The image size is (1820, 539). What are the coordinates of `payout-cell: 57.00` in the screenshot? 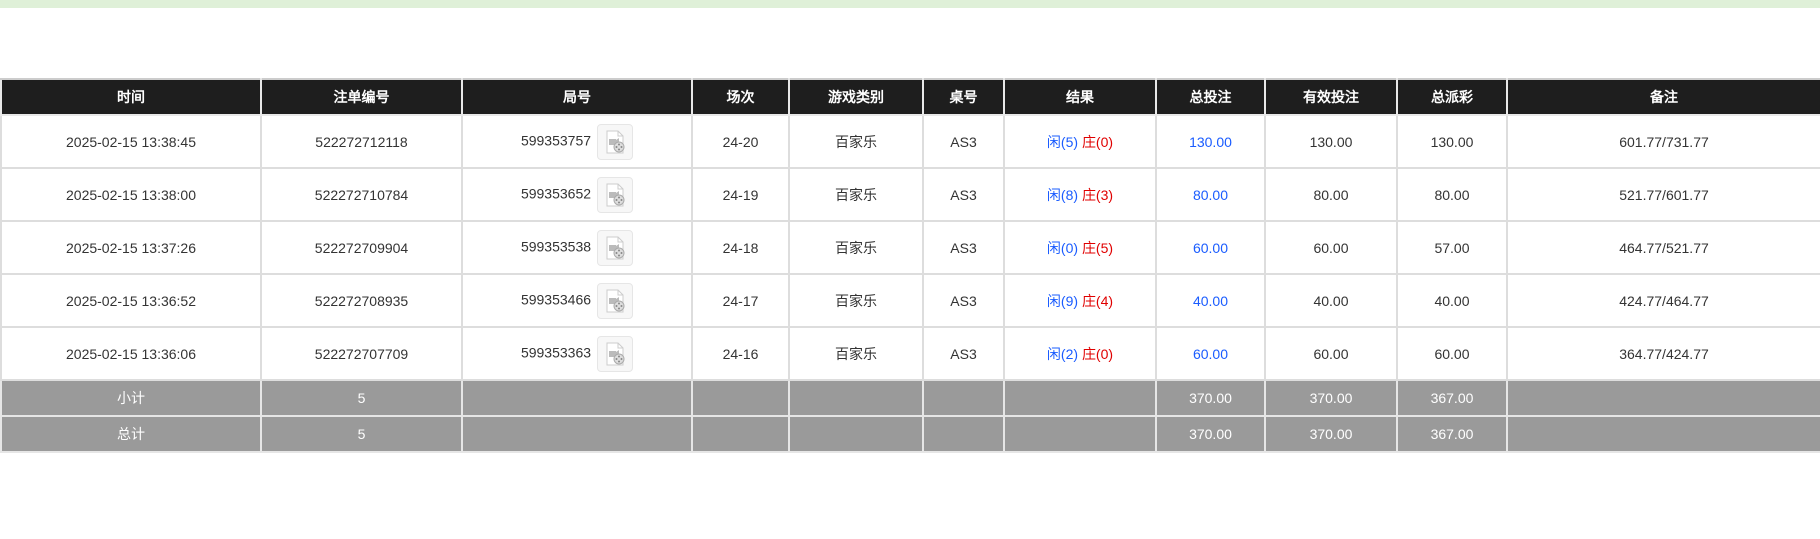 It's located at (1452, 247).